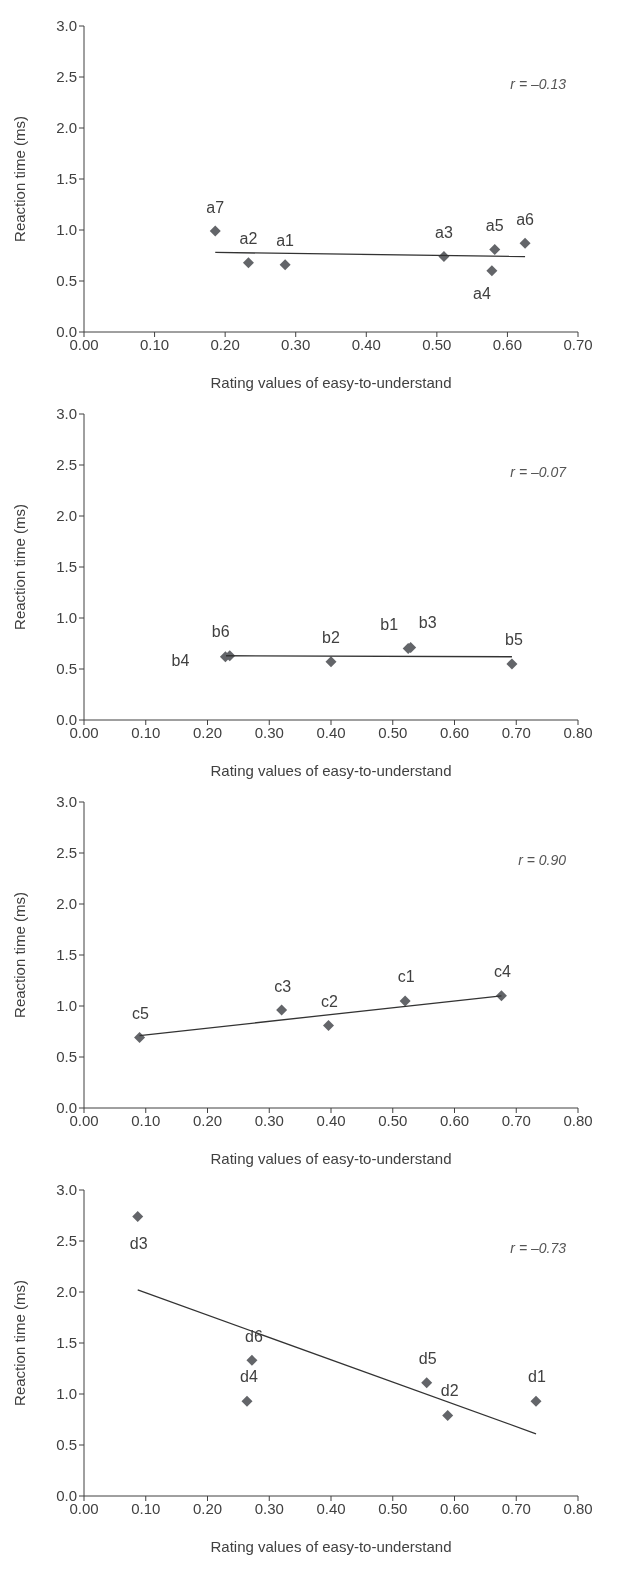 The image size is (624, 1584). Describe the element at coordinates (538, 84) in the screenshot. I see `annotation: r = –0.13` at that location.